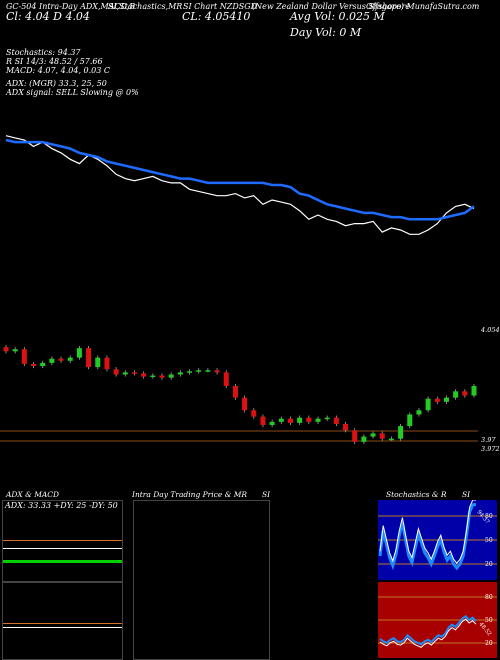  What do you see at coordinates (310, 459) in the screenshot?
I see `date-tick-label: 12 Nov` at bounding box center [310, 459].